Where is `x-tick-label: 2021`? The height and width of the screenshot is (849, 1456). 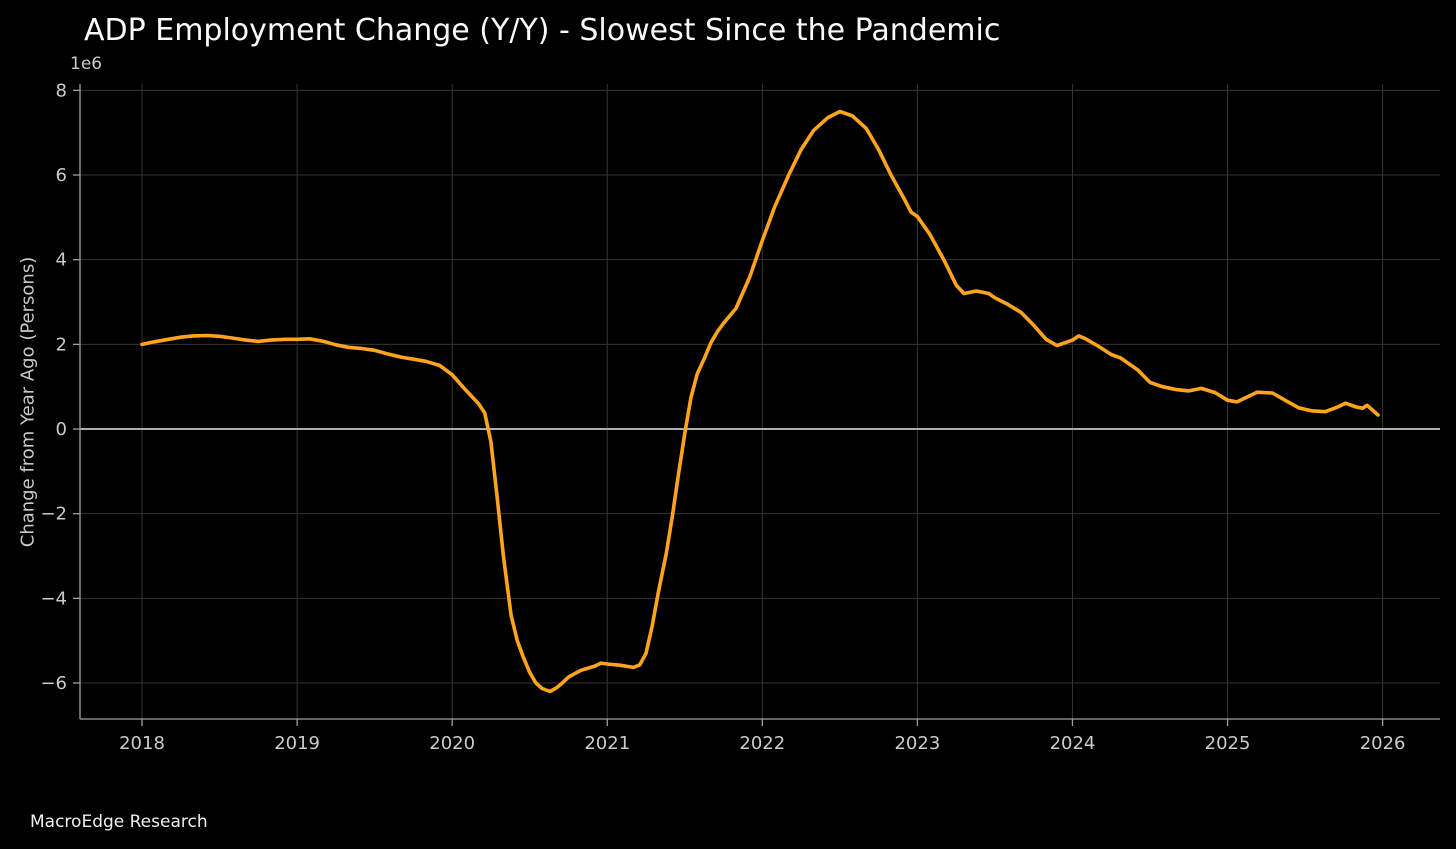 x-tick-label: 2021 is located at coordinates (607, 743).